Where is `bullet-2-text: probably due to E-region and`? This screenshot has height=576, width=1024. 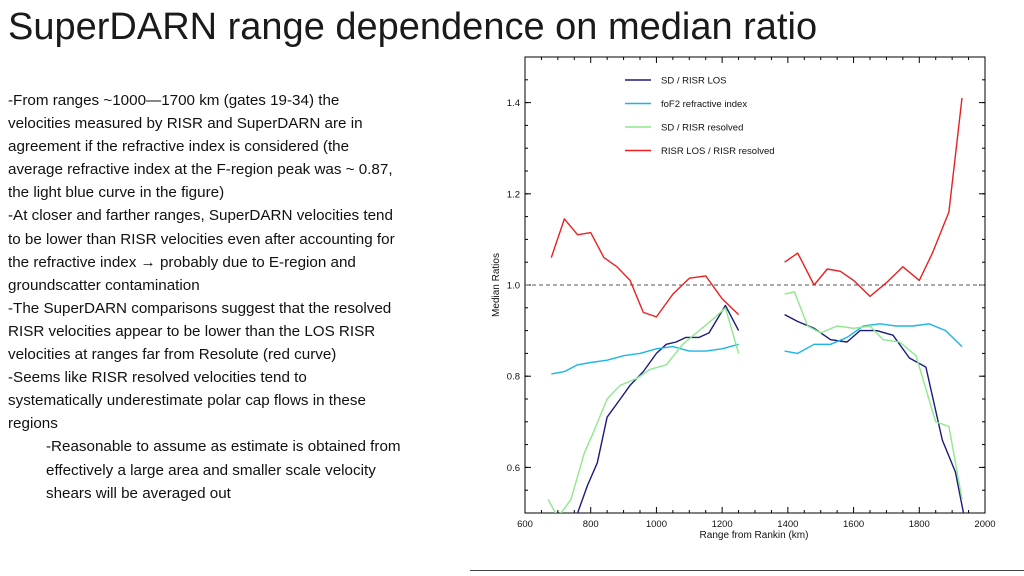
bullet-2-text: probably due to E-region and is located at coordinates (255, 262).